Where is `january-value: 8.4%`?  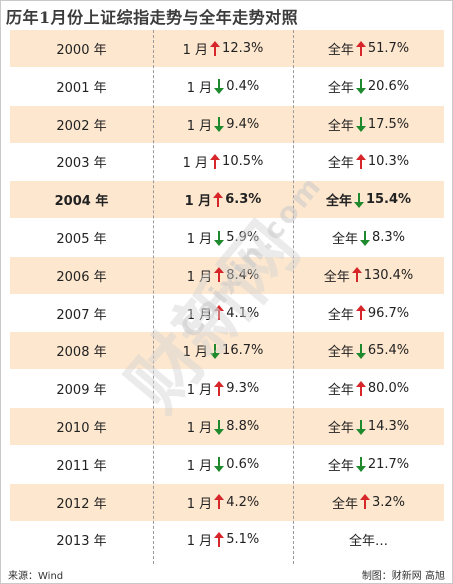 january-value: 8.4% is located at coordinates (243, 275).